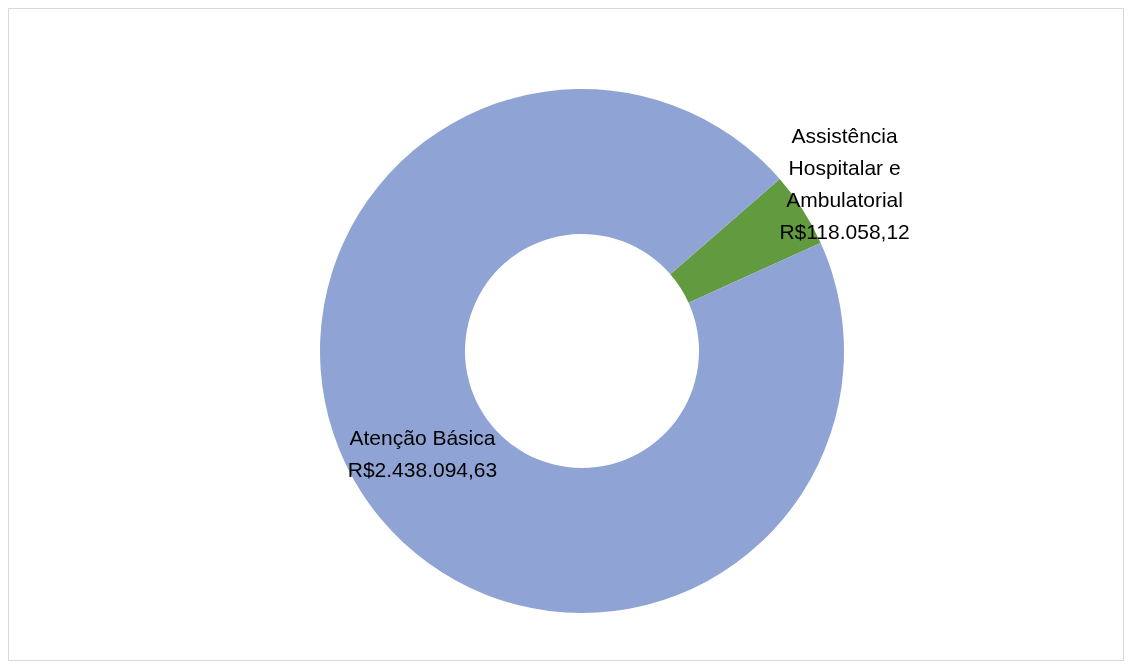  I want to click on data-label: R$2.438.094,63, so click(422, 469).